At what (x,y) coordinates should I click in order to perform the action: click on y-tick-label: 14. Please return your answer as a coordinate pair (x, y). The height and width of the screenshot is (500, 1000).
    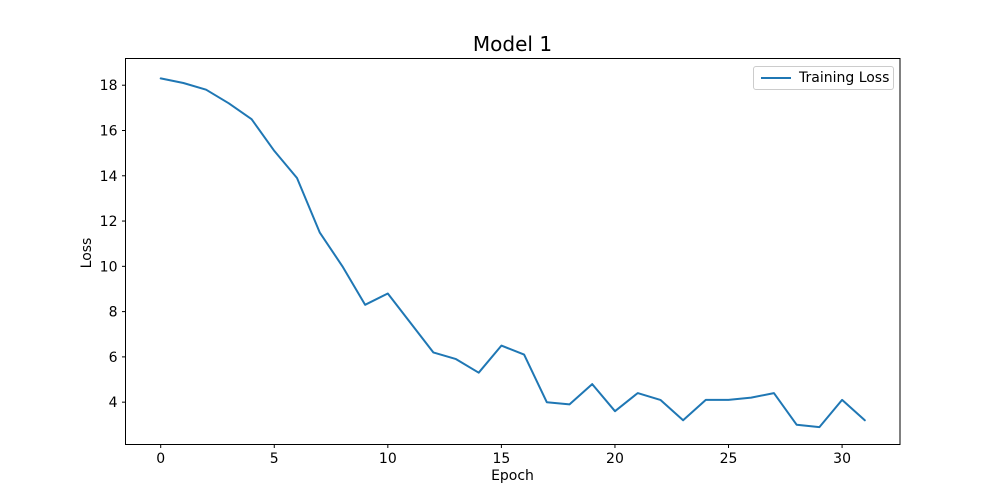
    Looking at the image, I should click on (109, 177).